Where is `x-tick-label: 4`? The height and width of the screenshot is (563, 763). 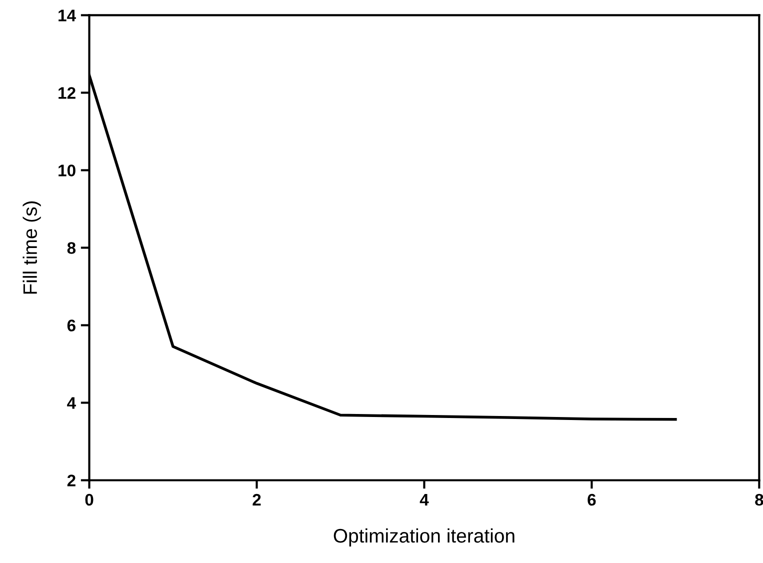 x-tick-label: 4 is located at coordinates (424, 500).